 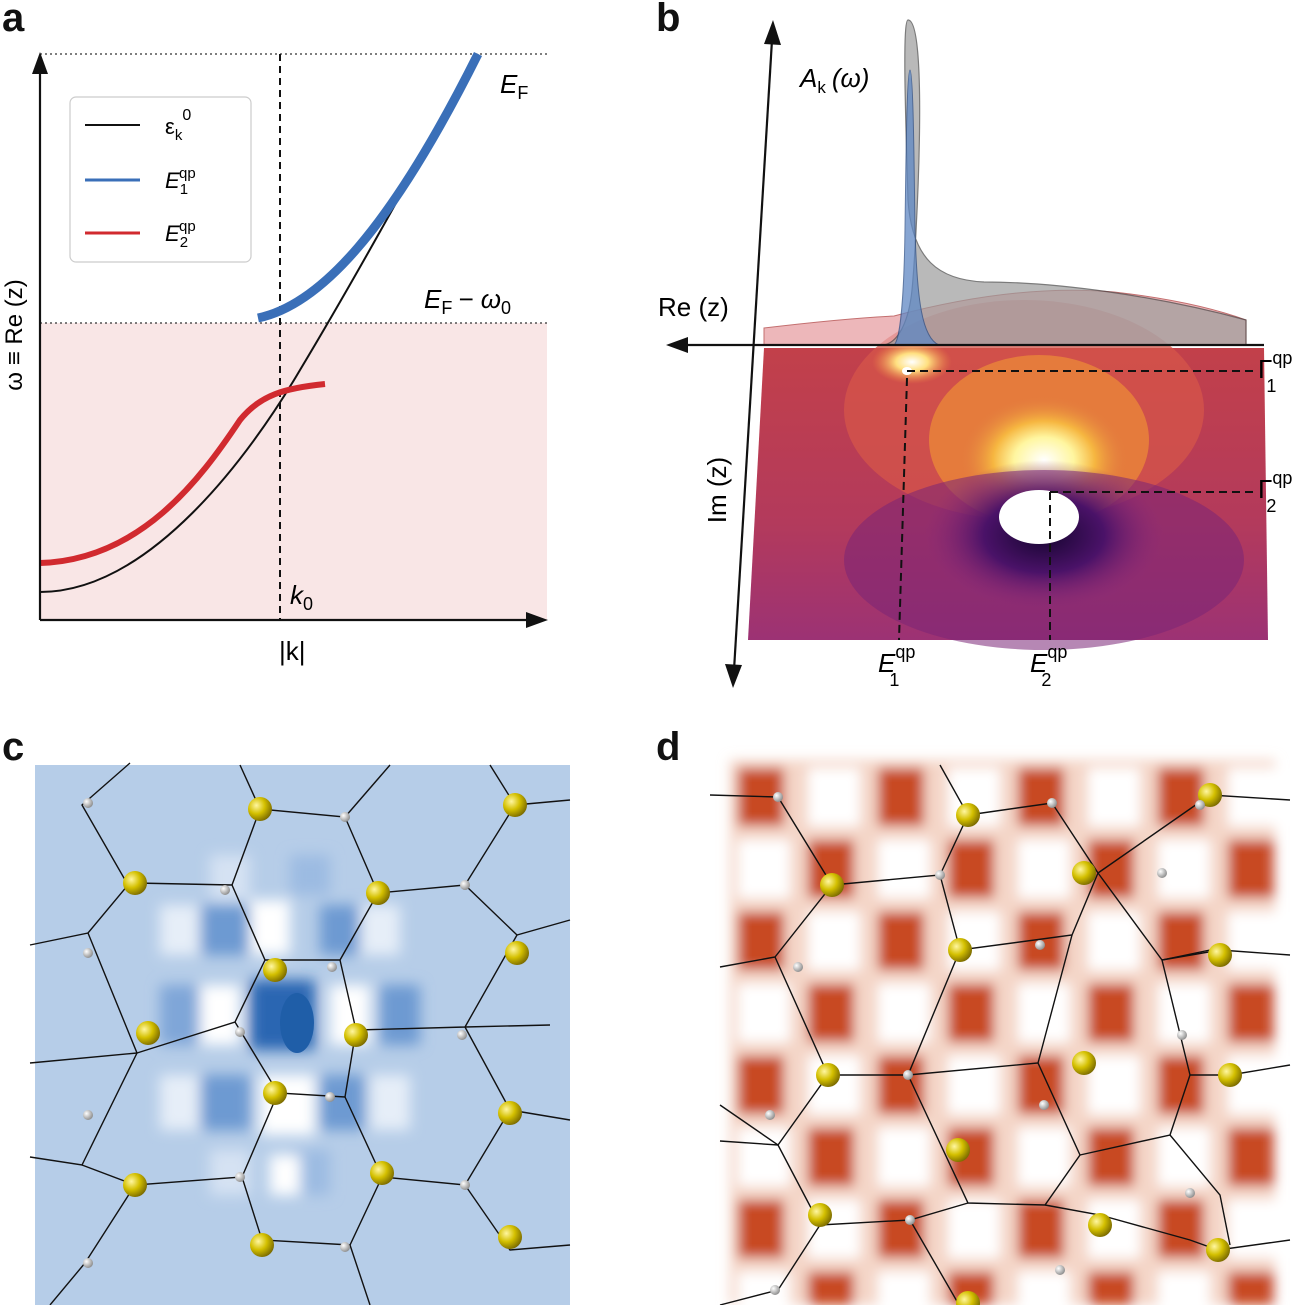 I want to click on k0-label: k0, so click(x=301, y=597).